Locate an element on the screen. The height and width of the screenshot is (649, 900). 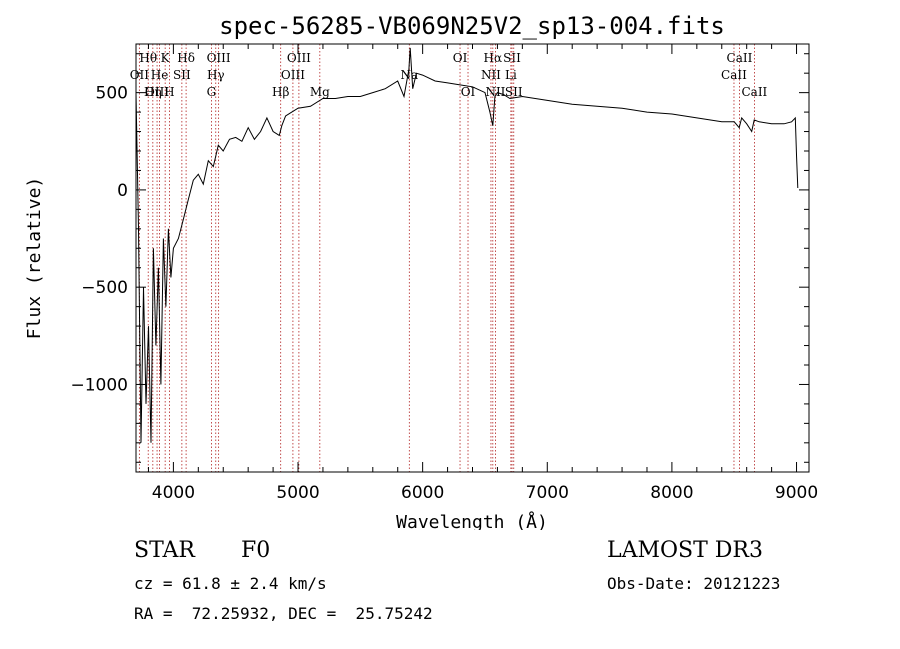
line-label-9: OIII is located at coordinates (219, 58).